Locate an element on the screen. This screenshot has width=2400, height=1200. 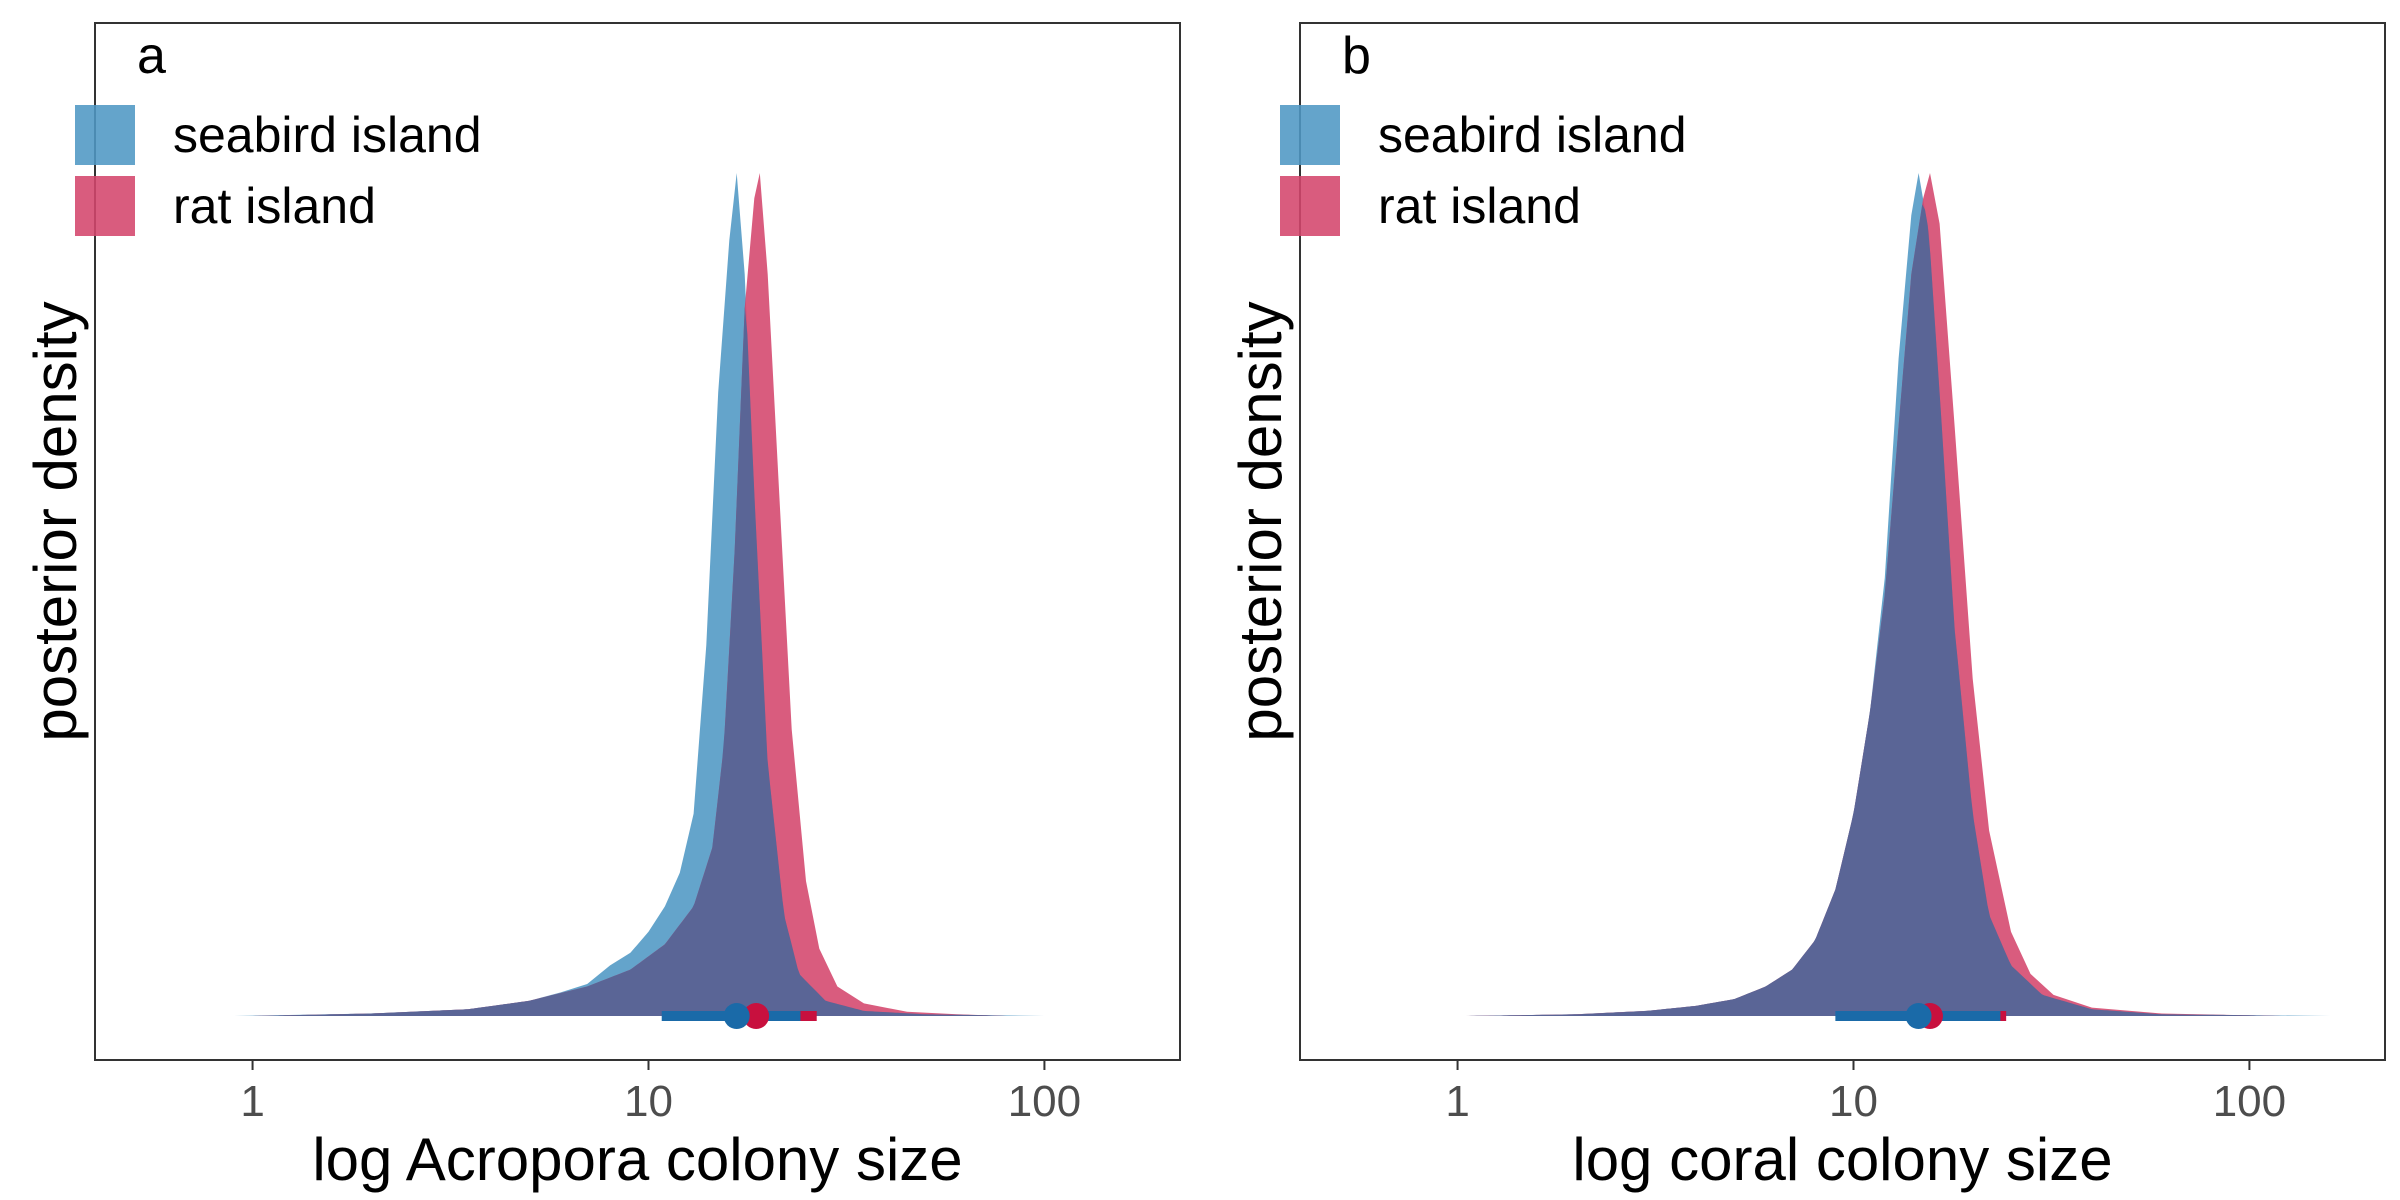
panel-label: b is located at coordinates (1356, 56).